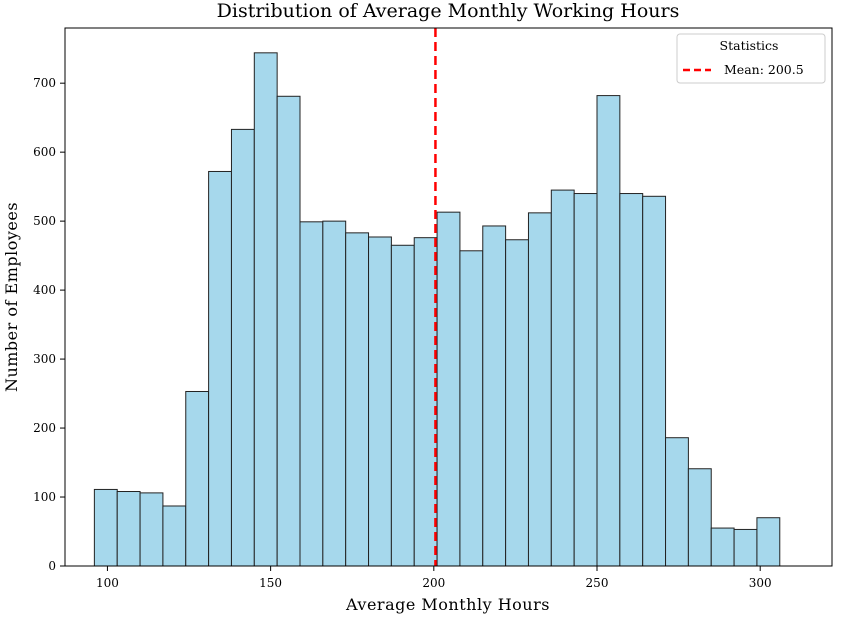  I want to click on y-axis-label: Number of Employees, so click(11, 297).